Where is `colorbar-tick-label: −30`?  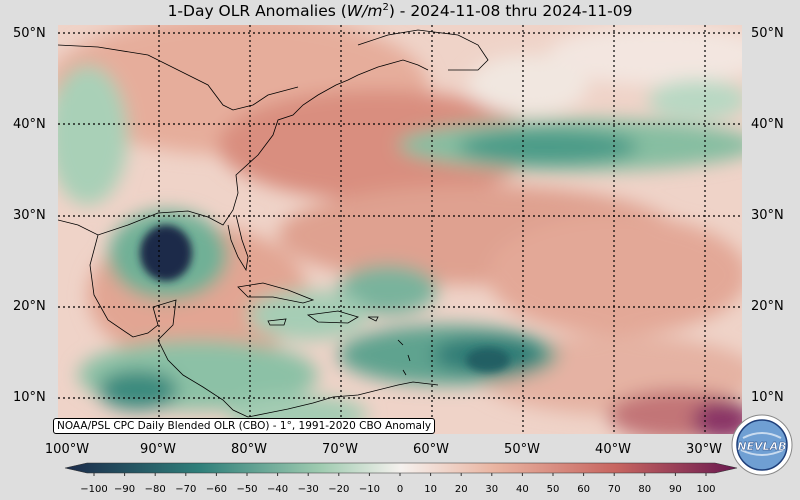 colorbar-tick-label: −30 is located at coordinates (308, 489).